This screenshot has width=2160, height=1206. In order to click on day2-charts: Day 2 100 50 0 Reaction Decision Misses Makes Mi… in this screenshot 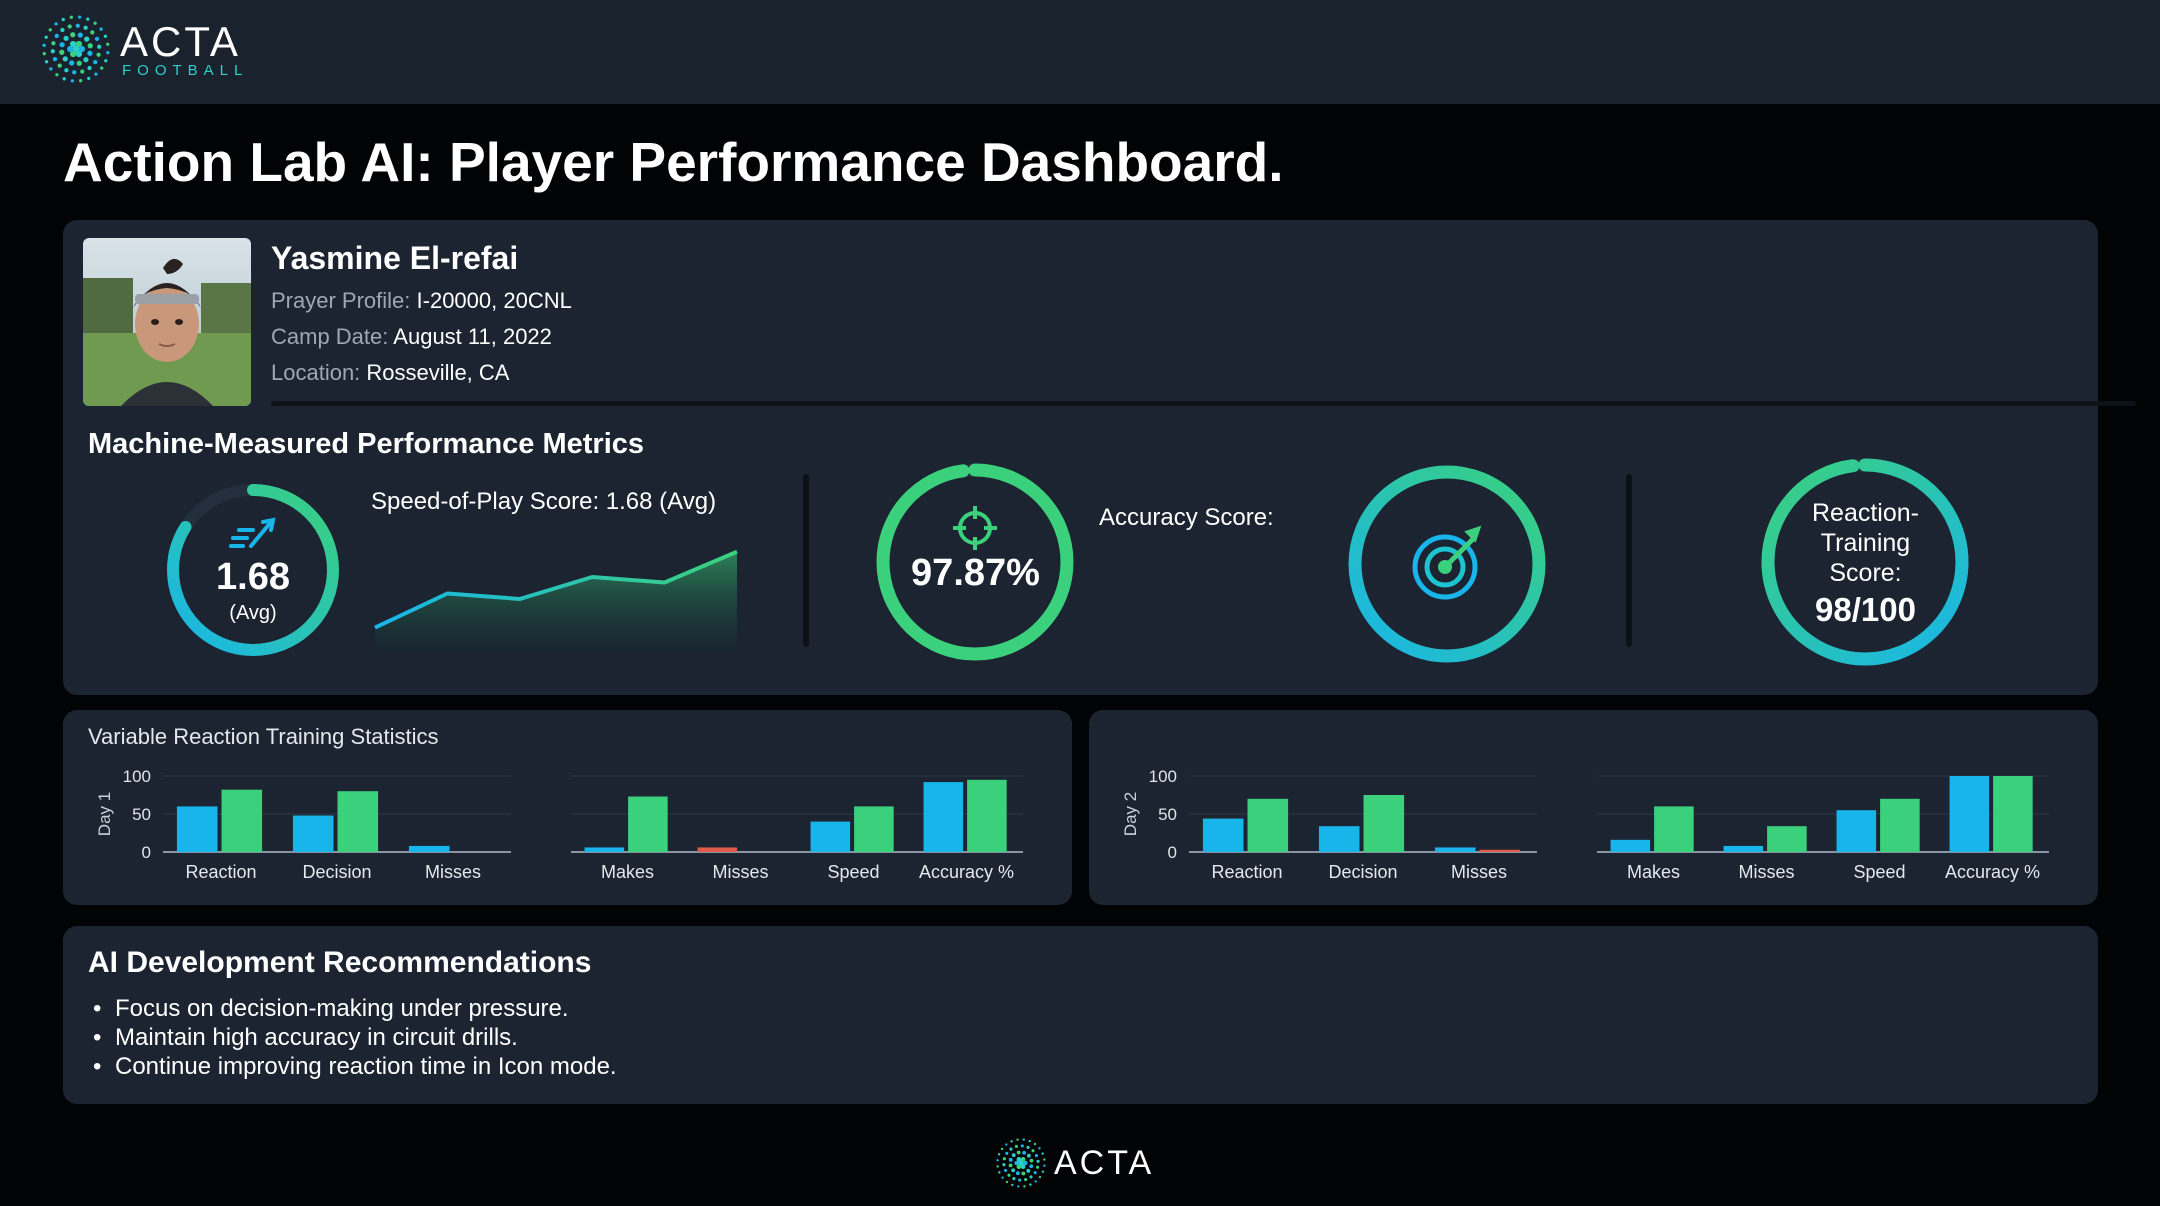, I will do `click(1585, 824)`.